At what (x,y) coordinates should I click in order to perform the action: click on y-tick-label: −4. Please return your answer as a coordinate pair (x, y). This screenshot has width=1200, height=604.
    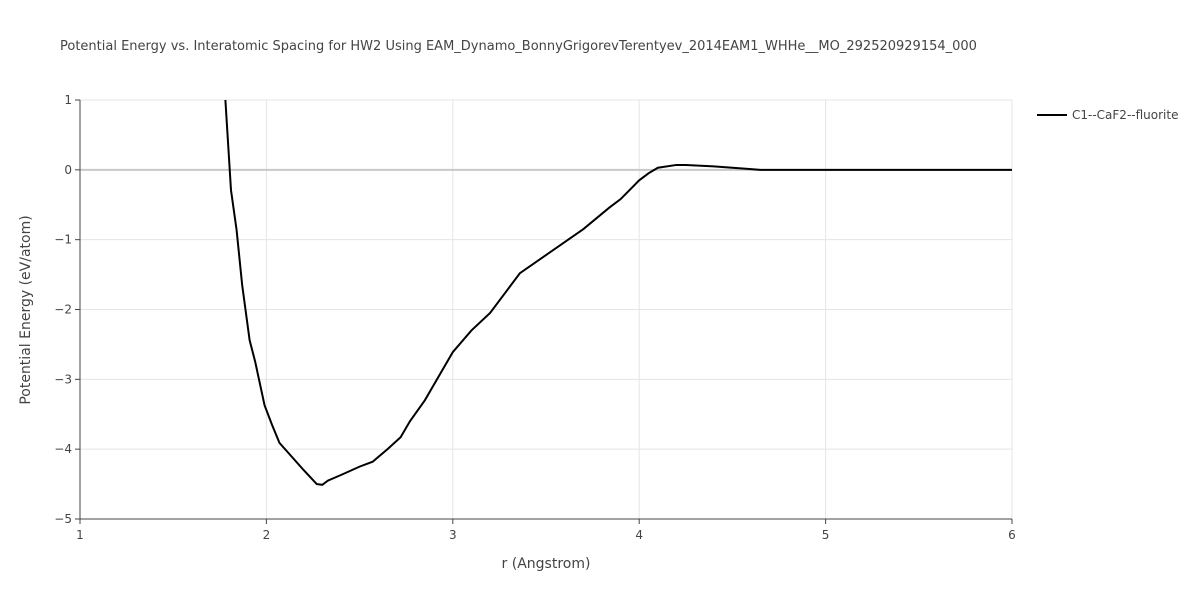
    Looking at the image, I should click on (63, 449).